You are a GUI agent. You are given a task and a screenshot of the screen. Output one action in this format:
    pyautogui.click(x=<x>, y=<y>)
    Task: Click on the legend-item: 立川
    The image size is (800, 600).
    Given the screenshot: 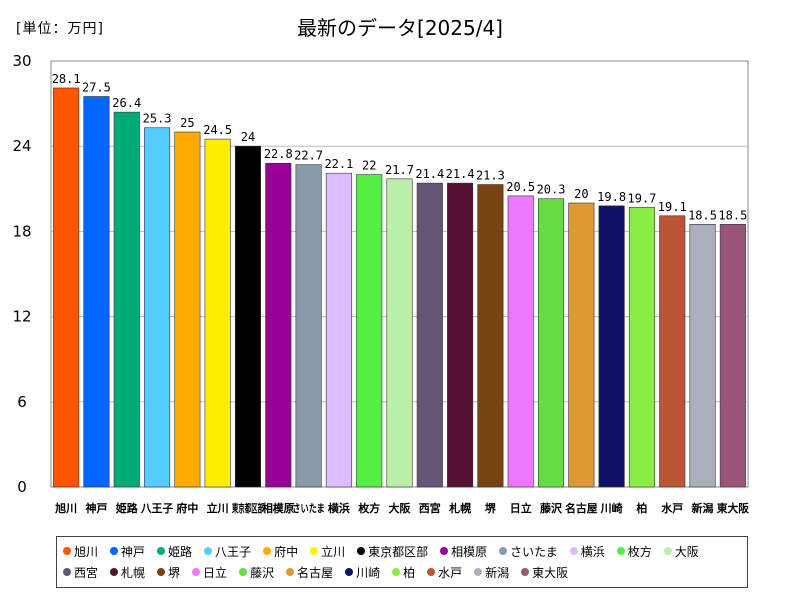 What is the action you would take?
    pyautogui.click(x=327, y=551)
    